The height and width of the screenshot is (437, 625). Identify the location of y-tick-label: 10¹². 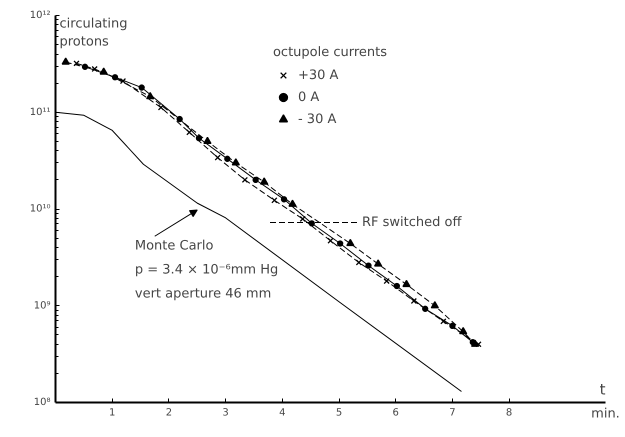
(40, 15).